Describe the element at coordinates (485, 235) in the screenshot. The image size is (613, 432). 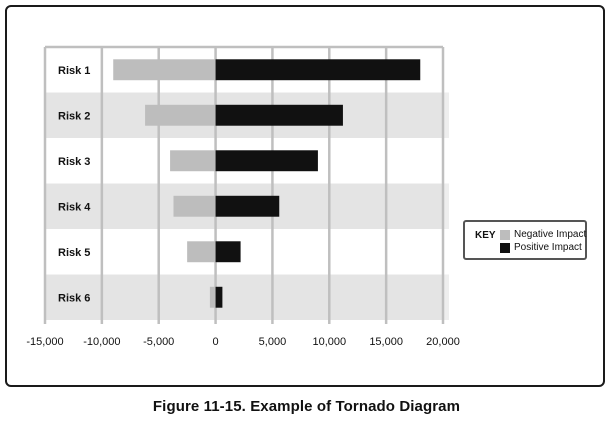
I see `legend-title: KEY` at that location.